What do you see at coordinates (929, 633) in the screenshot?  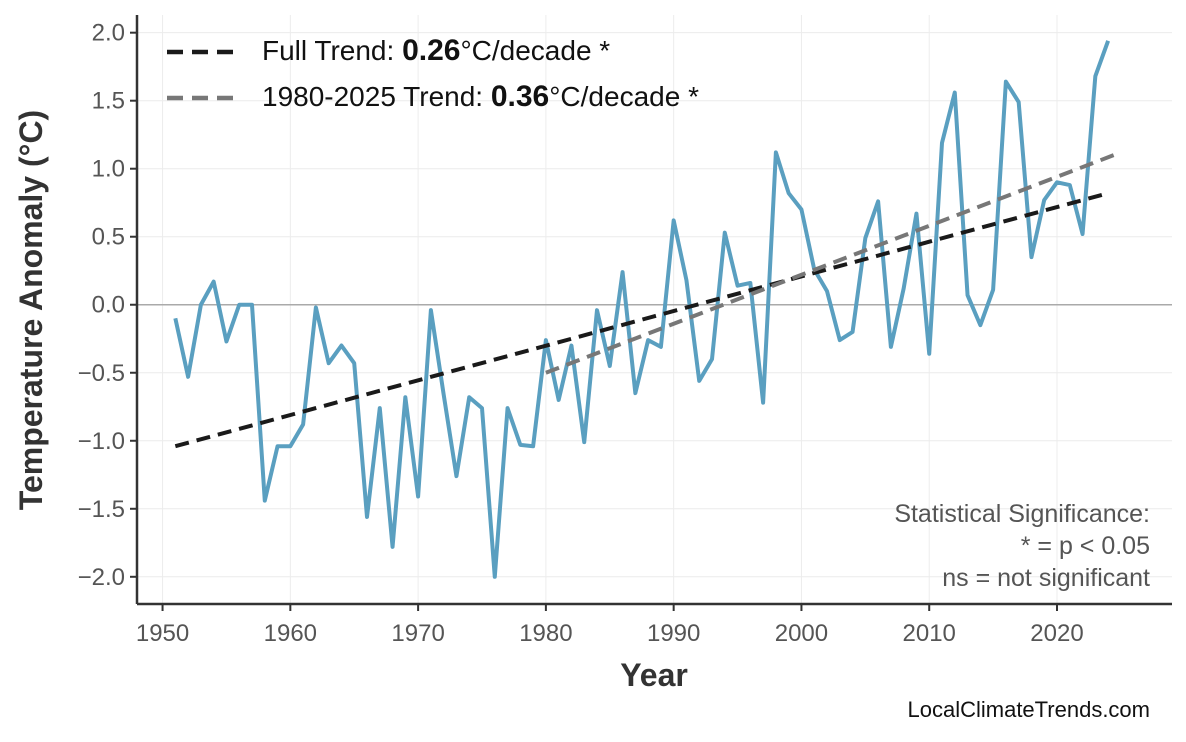 I see `x-tick-label: 2010` at bounding box center [929, 633].